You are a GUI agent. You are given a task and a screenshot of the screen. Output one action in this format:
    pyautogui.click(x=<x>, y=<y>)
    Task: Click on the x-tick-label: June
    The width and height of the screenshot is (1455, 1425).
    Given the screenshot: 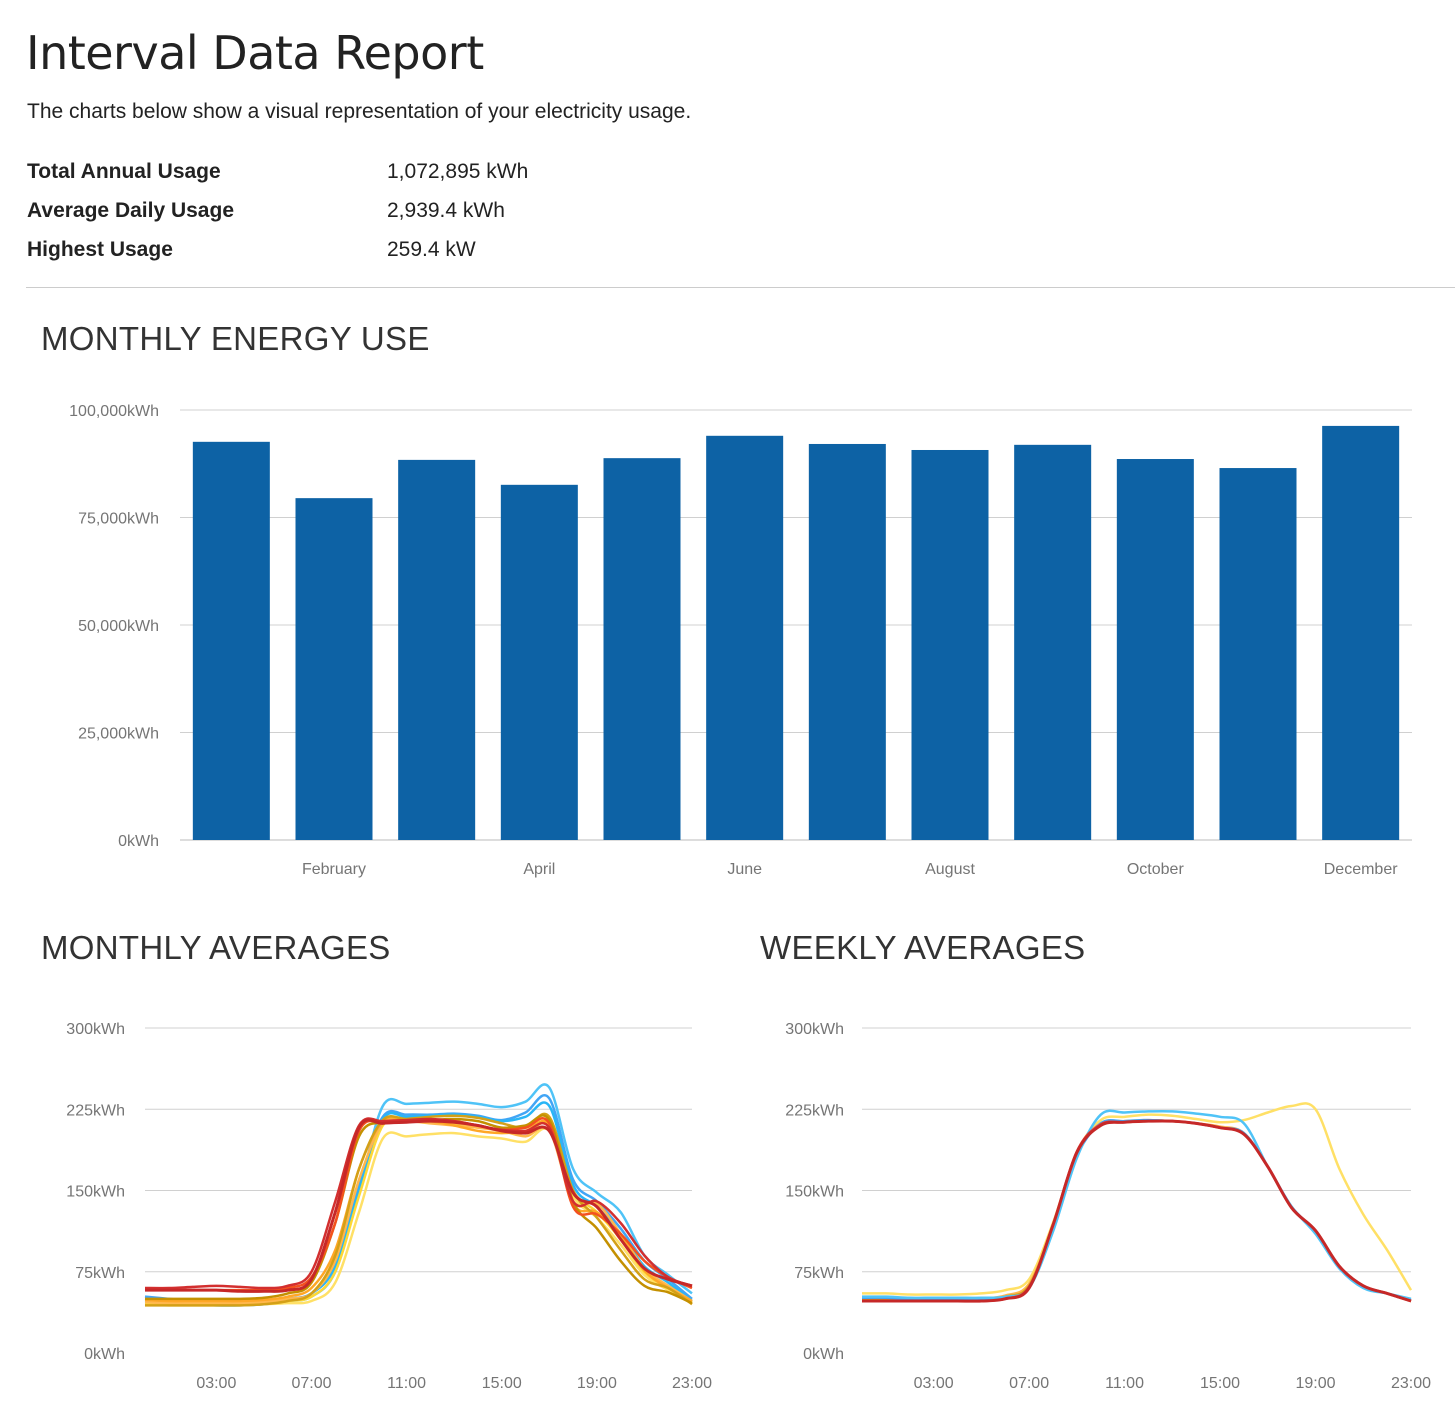 What is the action you would take?
    pyautogui.click(x=744, y=869)
    